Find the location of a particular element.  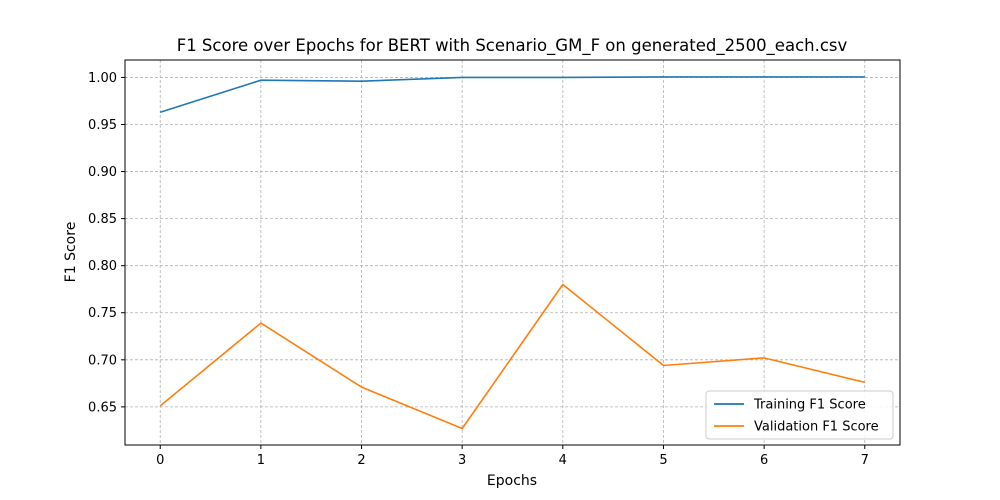

x-tick-label: 7 is located at coordinates (865, 460).